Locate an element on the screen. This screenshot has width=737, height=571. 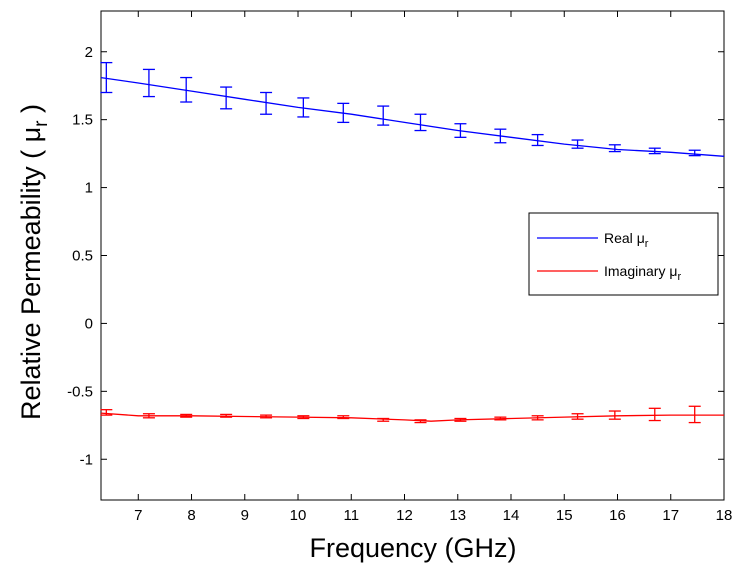
x-tick-label: 11 is located at coordinates (351, 515).